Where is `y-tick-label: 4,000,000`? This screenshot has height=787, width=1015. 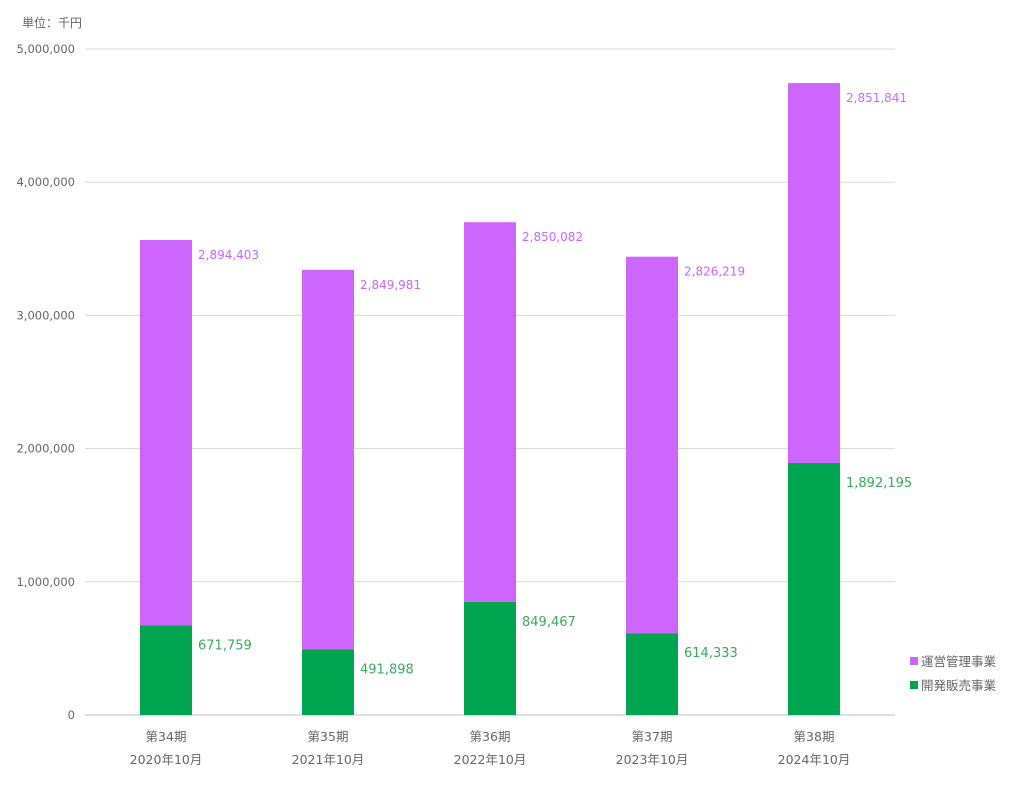
y-tick-label: 4,000,000 is located at coordinates (45, 182).